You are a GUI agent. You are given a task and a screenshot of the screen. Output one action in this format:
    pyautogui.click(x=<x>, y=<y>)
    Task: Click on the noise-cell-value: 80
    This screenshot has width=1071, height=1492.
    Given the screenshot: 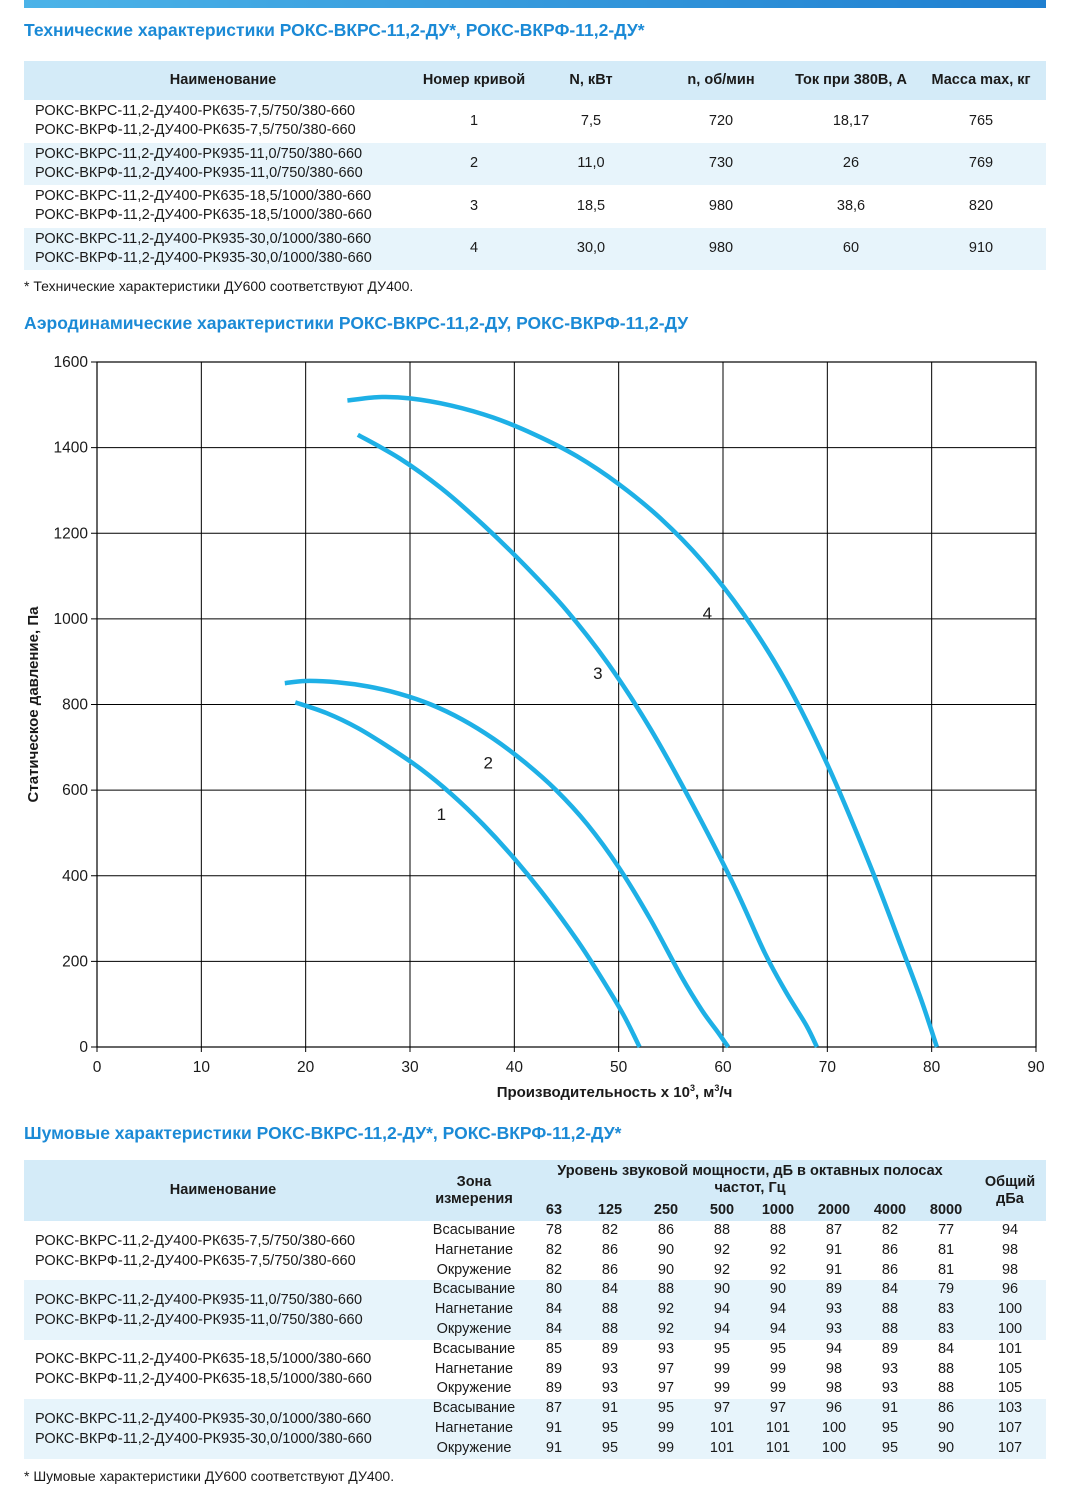 What is the action you would take?
    pyautogui.click(x=554, y=1290)
    